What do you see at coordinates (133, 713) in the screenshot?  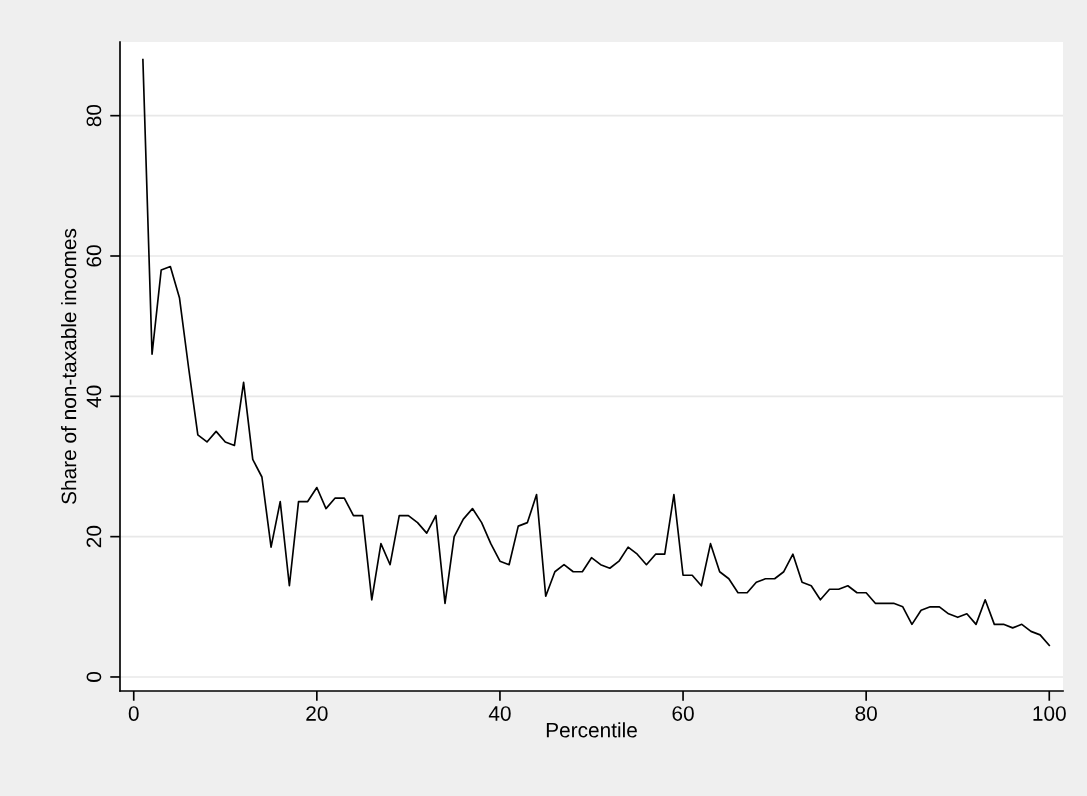 I see `x-tick-label: 0` at bounding box center [133, 713].